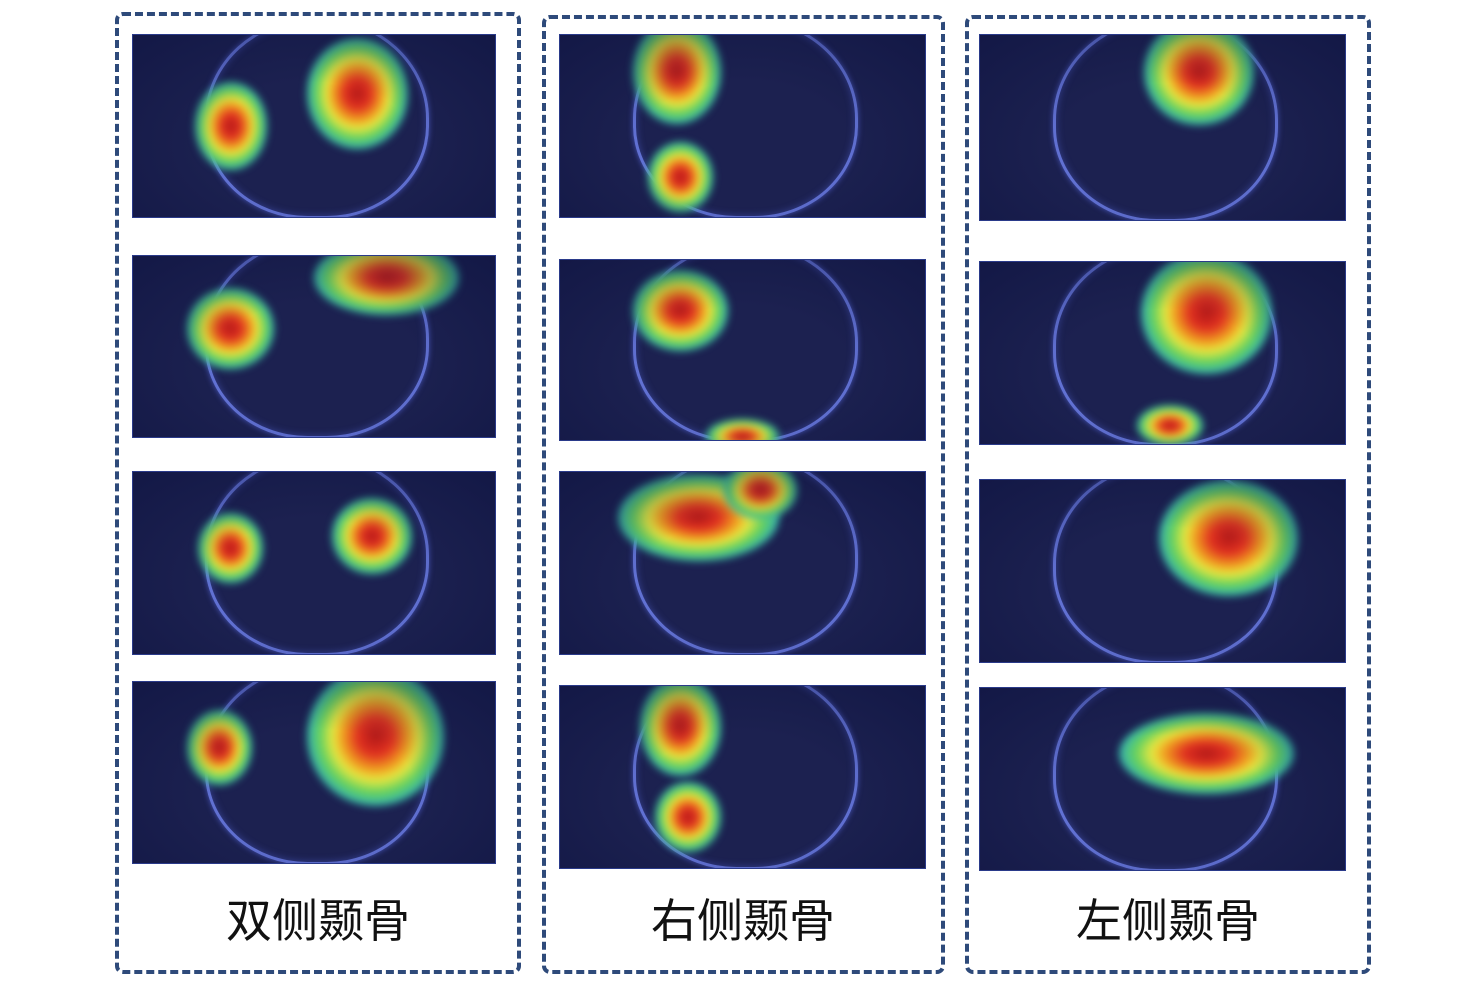 The image size is (1476, 988). What do you see at coordinates (318, 921) in the screenshot?
I see `label-bilateral-temporal-bone: 双侧颞骨` at bounding box center [318, 921].